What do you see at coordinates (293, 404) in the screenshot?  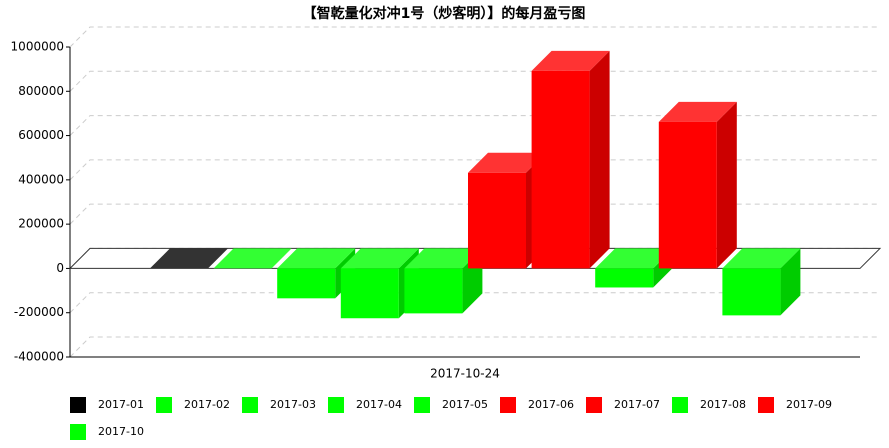 I see `legend-label: 2017-03` at bounding box center [293, 404].